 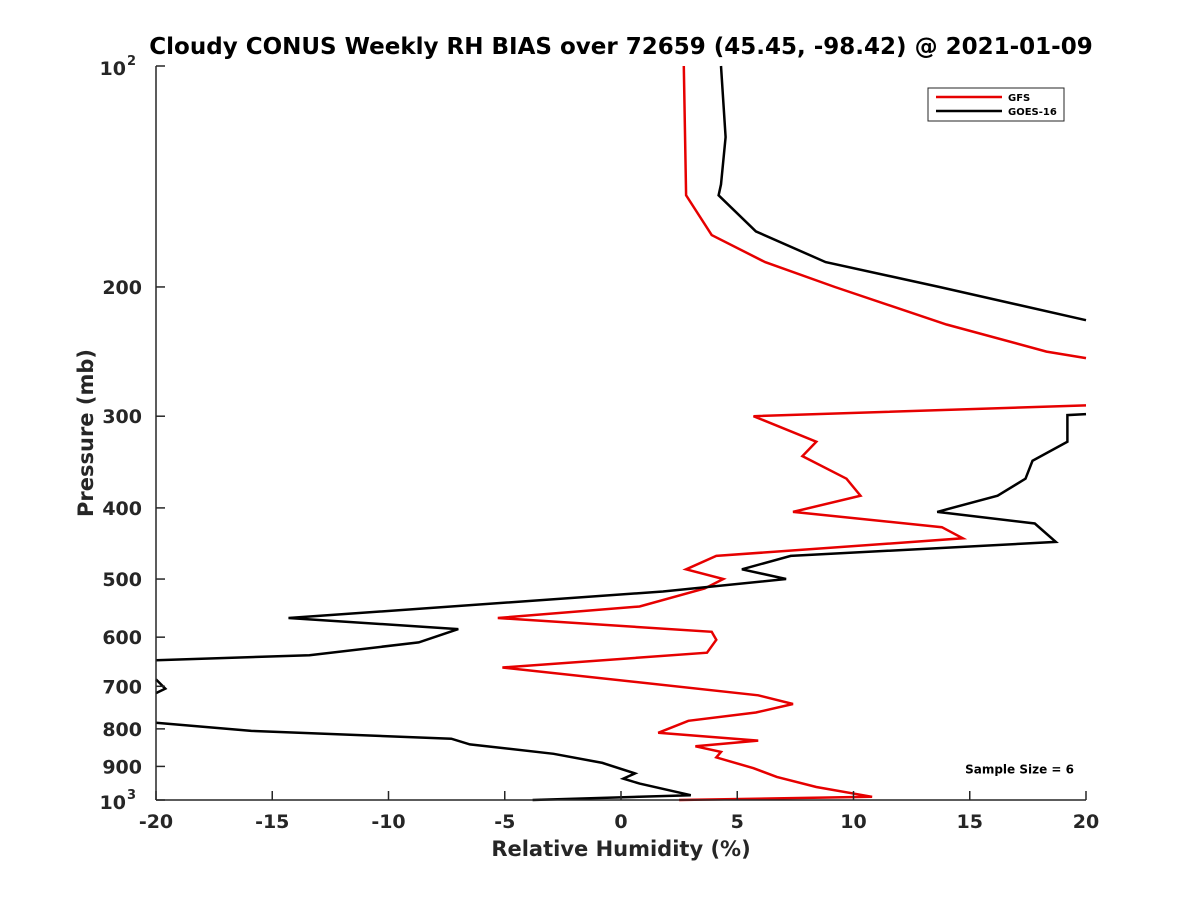 What do you see at coordinates (853, 822) in the screenshot?
I see `x-tick-label: 10` at bounding box center [853, 822].